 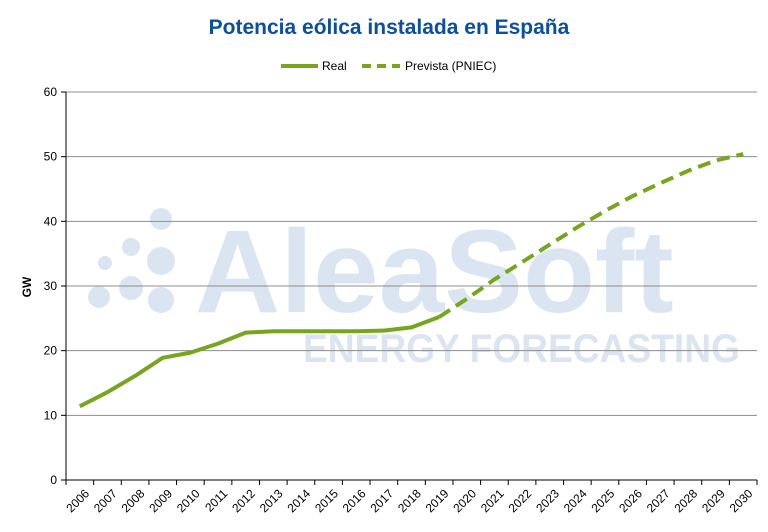 What do you see at coordinates (326, 500) in the screenshot?
I see `x-tick-label: 2015` at bounding box center [326, 500].